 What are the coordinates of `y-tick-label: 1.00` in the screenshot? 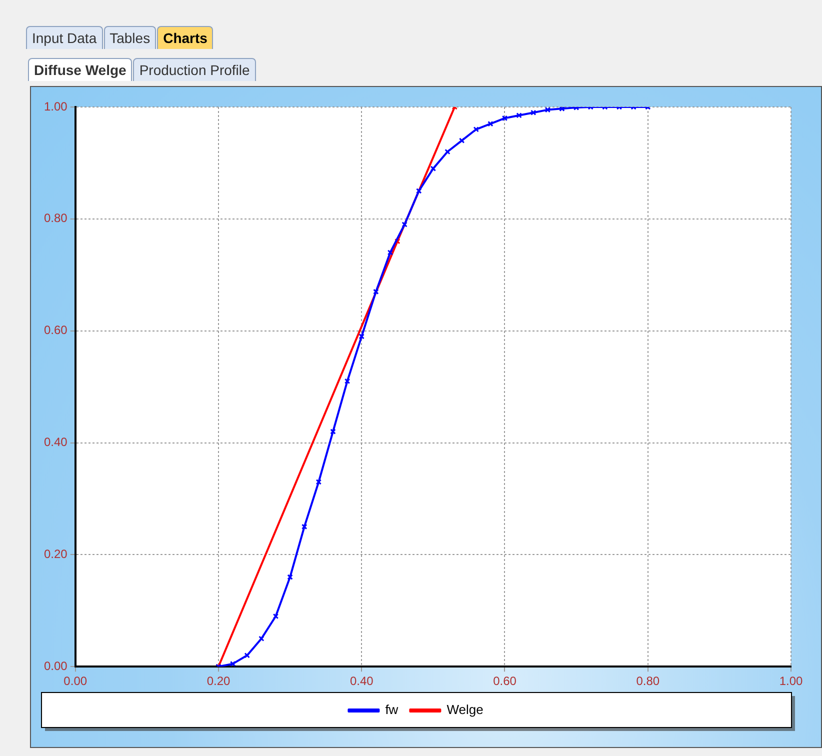 It's located at (56, 106).